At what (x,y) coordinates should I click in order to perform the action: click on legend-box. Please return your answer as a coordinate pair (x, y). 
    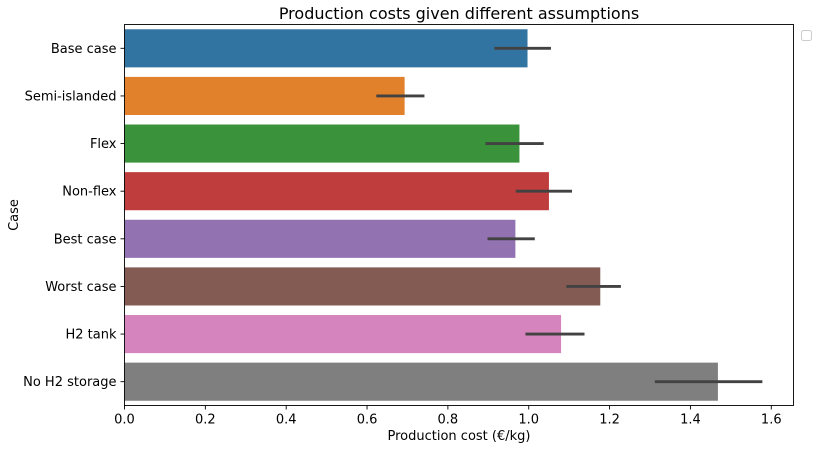
    Looking at the image, I should click on (806, 35).